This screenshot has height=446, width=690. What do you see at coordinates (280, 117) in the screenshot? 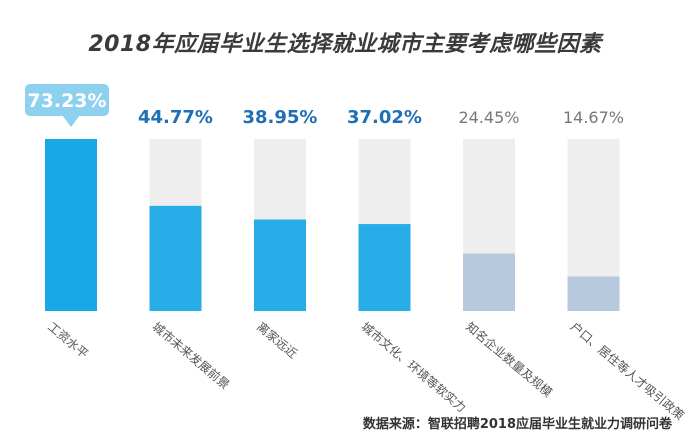
I see `data-label: 38.95%` at bounding box center [280, 117].